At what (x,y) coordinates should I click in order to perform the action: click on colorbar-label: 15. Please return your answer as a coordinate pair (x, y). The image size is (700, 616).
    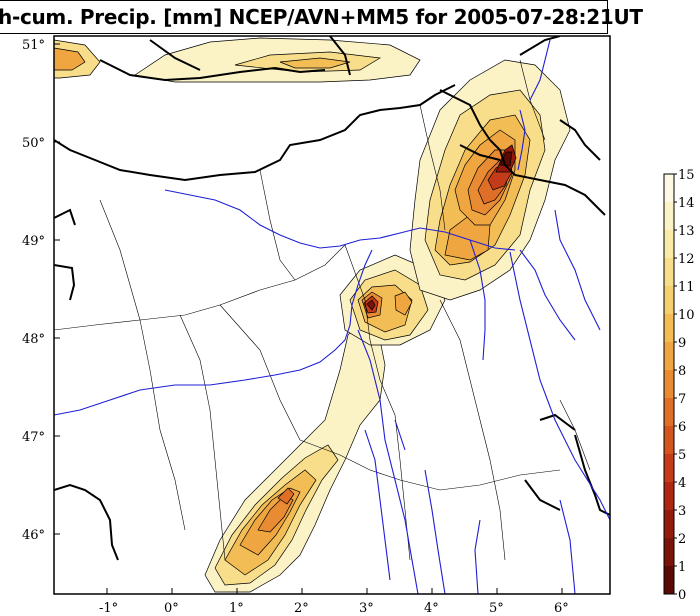
    Looking at the image, I should click on (686, 175).